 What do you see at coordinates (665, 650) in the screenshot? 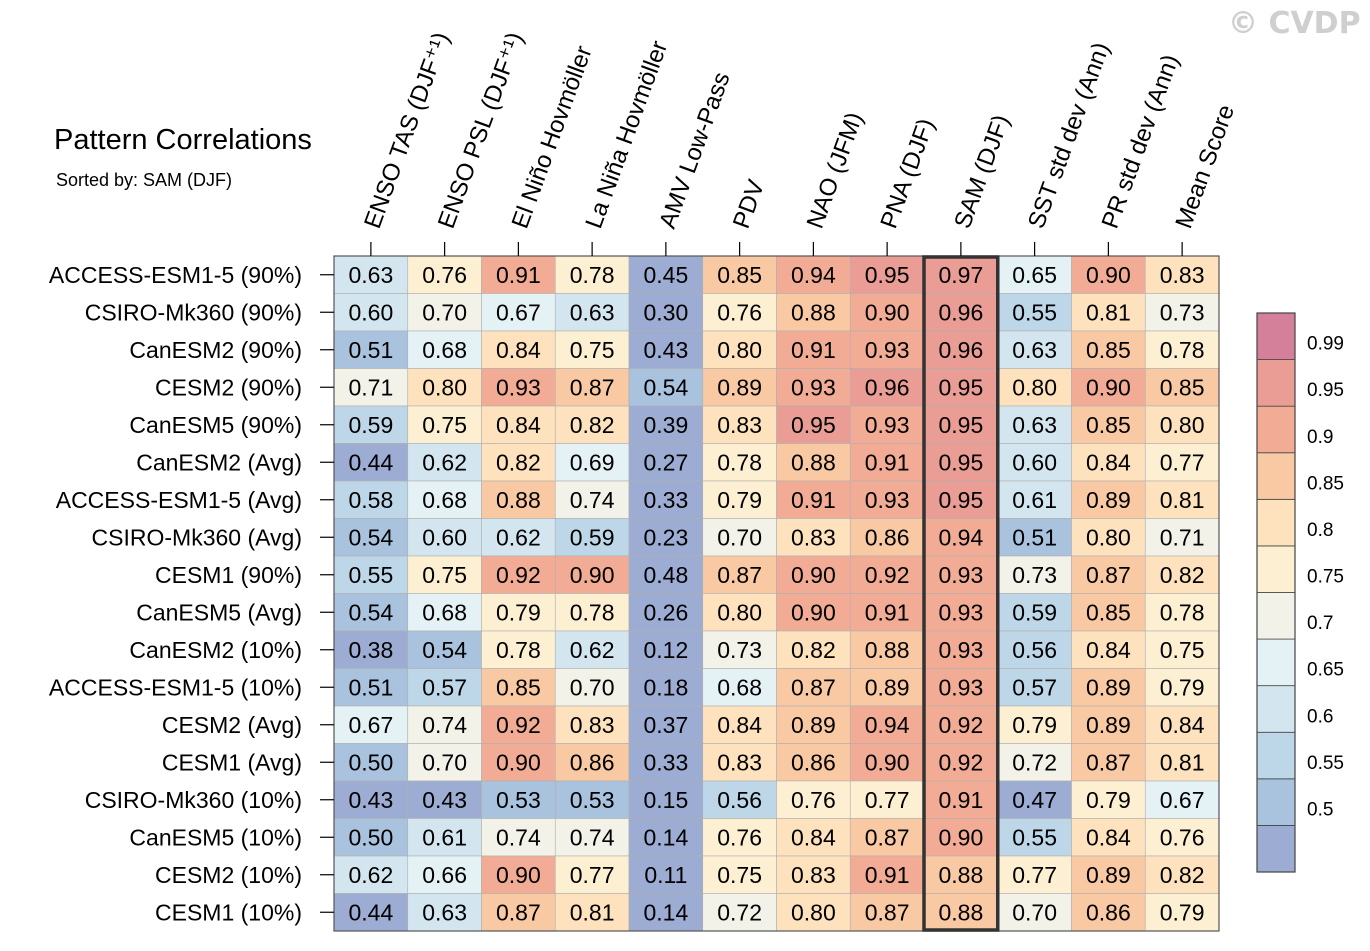
I see `cell-value: 0.12` at bounding box center [665, 650].